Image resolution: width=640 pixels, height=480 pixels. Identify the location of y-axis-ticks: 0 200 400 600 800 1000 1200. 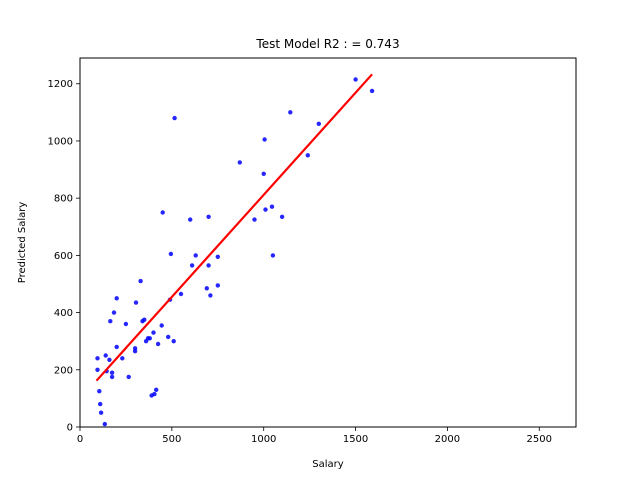
(64, 256).